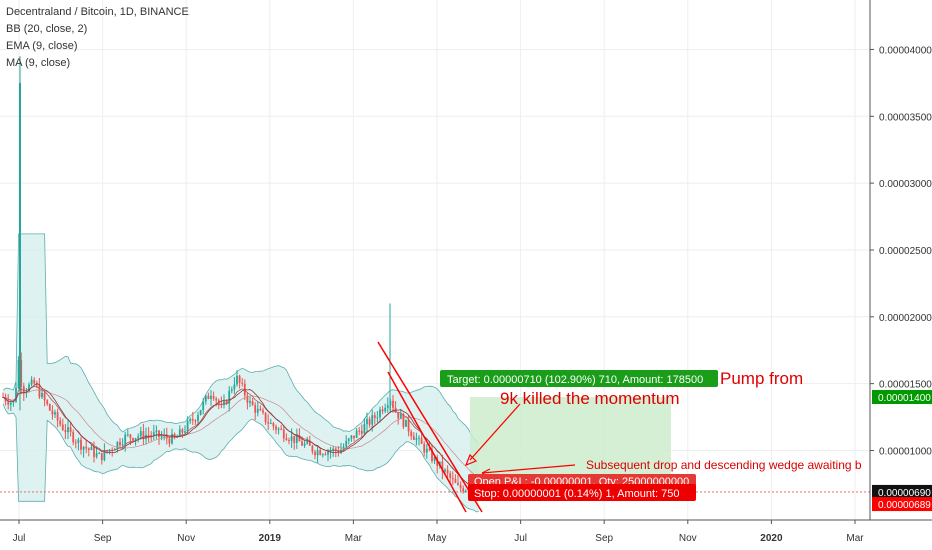 This screenshot has height=550, width=932. I want to click on trendline-drawings, so click(476, 427).